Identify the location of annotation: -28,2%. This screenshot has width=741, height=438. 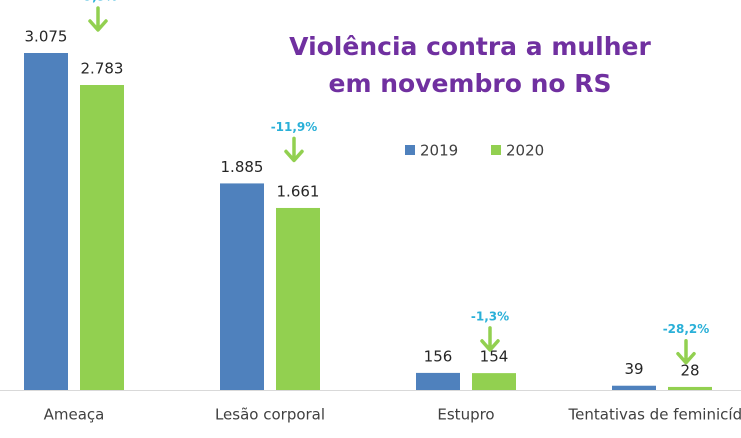
(686, 329).